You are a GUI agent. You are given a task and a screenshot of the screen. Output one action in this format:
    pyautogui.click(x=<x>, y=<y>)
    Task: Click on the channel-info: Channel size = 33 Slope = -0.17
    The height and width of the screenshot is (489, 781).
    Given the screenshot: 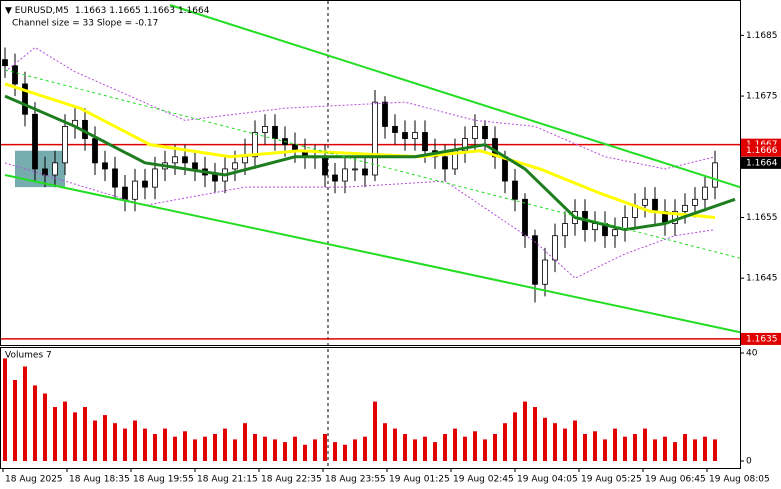 What is the action you would take?
    pyautogui.click(x=85, y=24)
    